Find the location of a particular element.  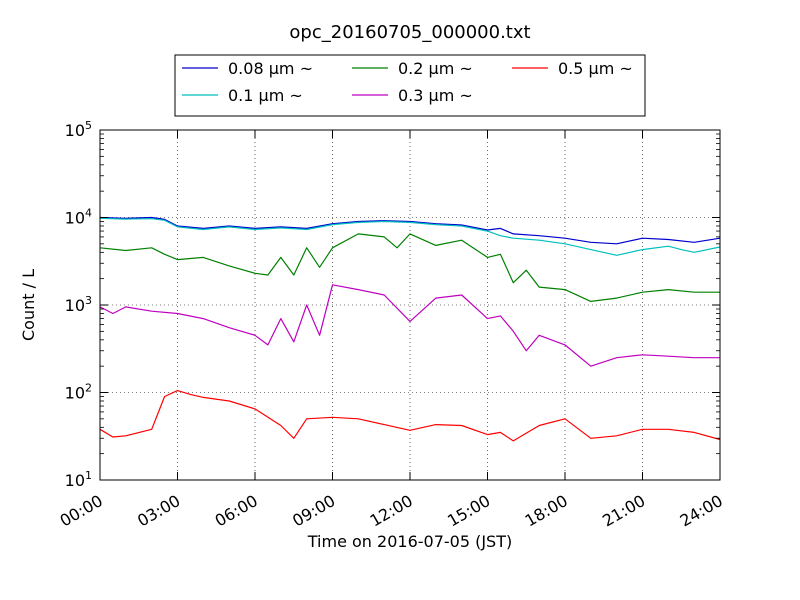

y-tick-labels: 10¹ 10² 10³ 10⁴ 10⁵ is located at coordinates (78, 304).